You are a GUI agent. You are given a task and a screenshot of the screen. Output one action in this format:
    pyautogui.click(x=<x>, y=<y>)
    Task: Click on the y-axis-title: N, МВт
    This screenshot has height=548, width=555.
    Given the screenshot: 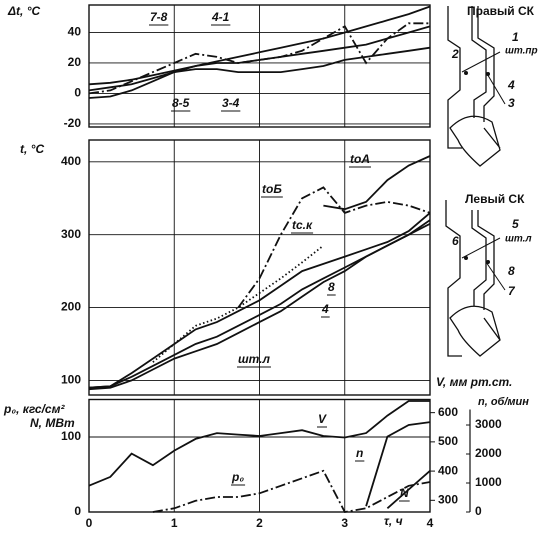 What is the action you would take?
    pyautogui.click(x=52, y=423)
    